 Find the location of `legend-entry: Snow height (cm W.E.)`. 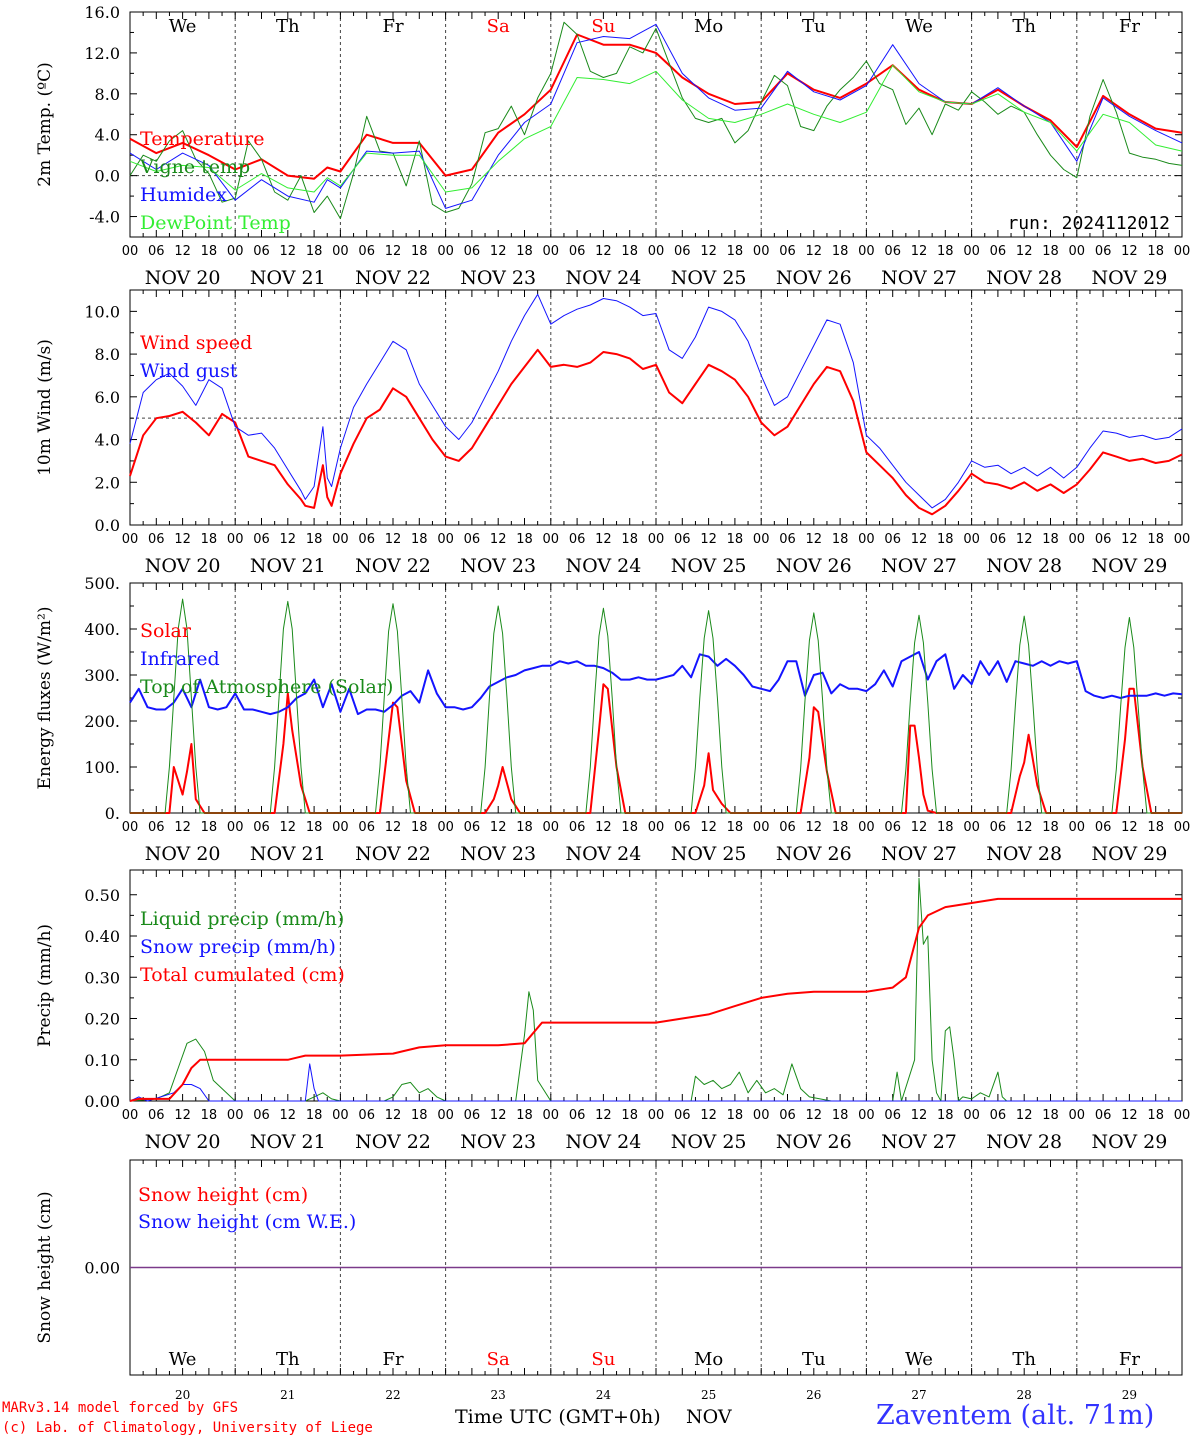

legend-entry: Snow height (cm W.E.) is located at coordinates (247, 1222).